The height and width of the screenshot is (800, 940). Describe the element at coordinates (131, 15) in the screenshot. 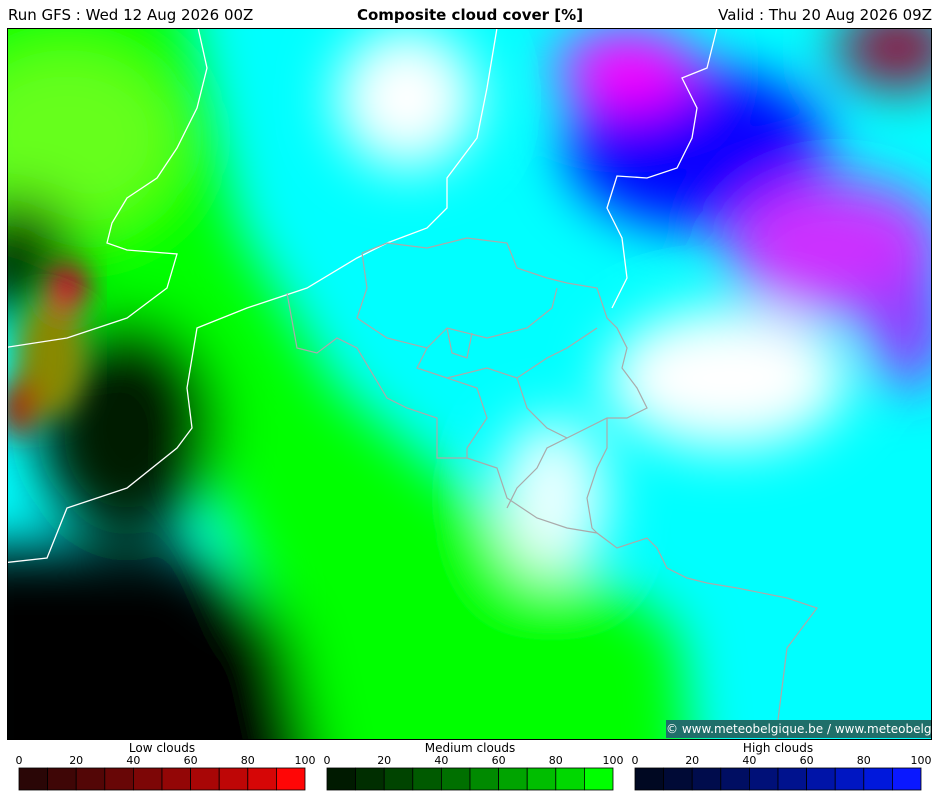

I see `run-info: Run GFS : Wed 12 Aug 2026 00Z` at that location.